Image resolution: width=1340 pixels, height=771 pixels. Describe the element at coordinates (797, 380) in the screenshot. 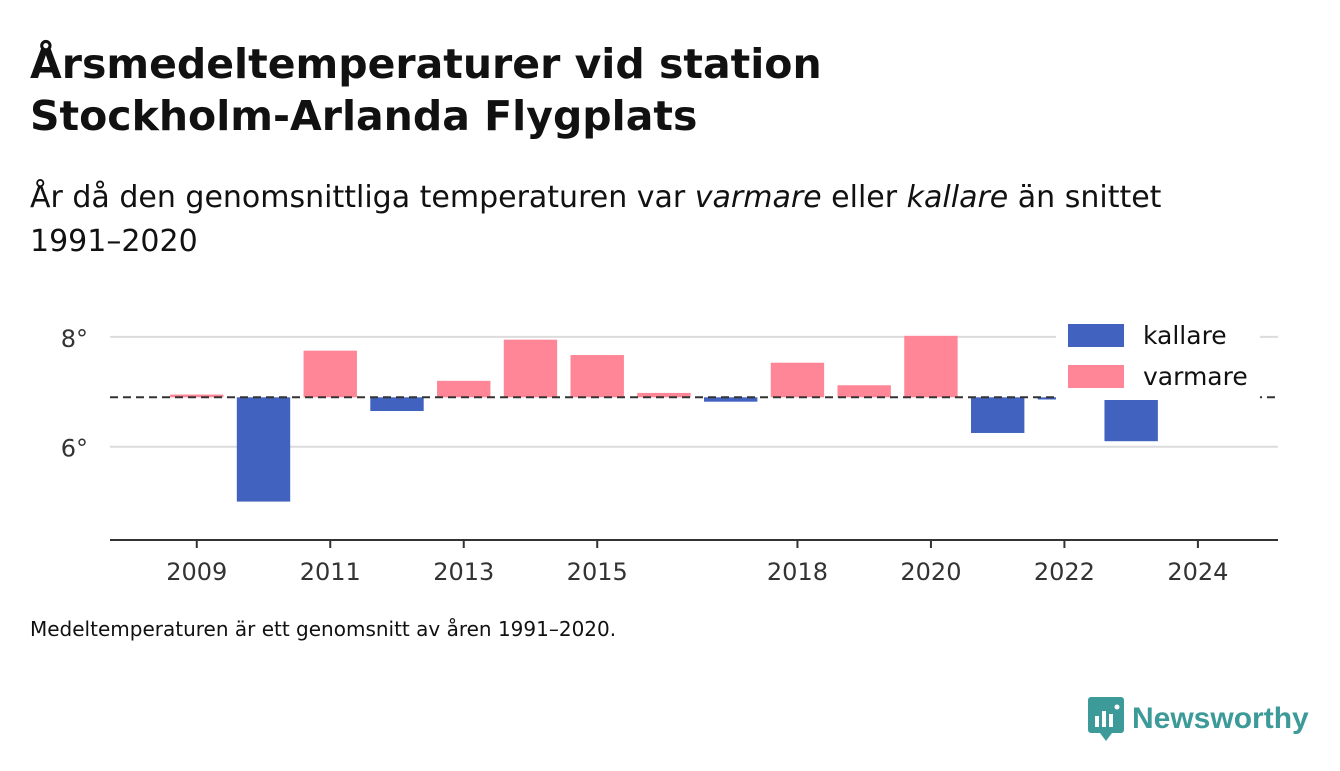

I see `bar-2018` at that location.